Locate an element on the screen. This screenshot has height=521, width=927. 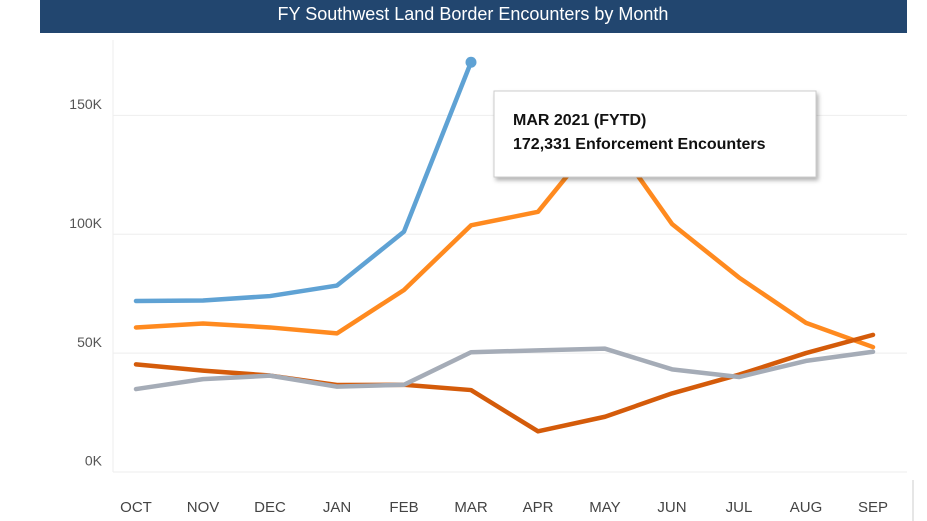
tooltip-box is located at coordinates (655, 134).